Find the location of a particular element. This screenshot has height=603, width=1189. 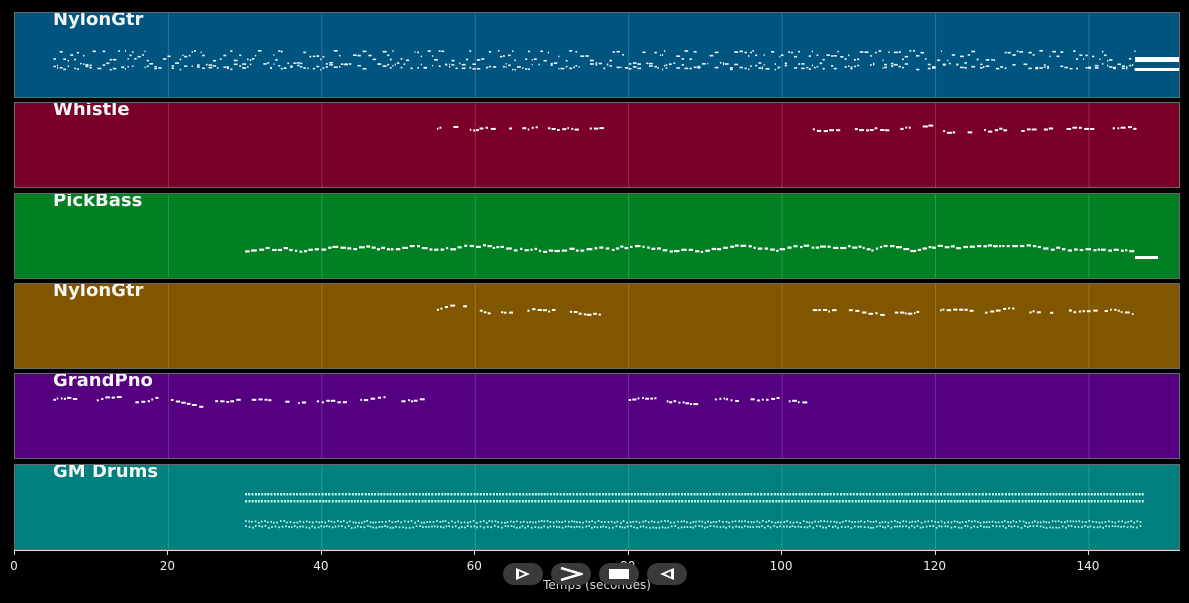

track-lane-4: NylonGtr is located at coordinates (597, 326).